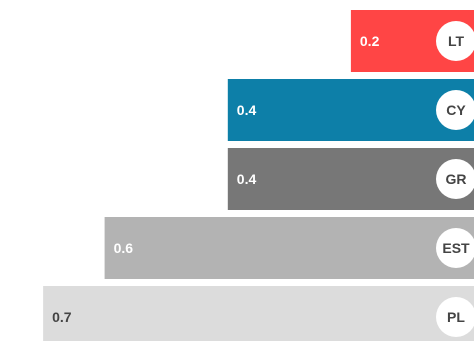 The image size is (474, 341). I want to click on category-badge-pl, so click(455, 317).